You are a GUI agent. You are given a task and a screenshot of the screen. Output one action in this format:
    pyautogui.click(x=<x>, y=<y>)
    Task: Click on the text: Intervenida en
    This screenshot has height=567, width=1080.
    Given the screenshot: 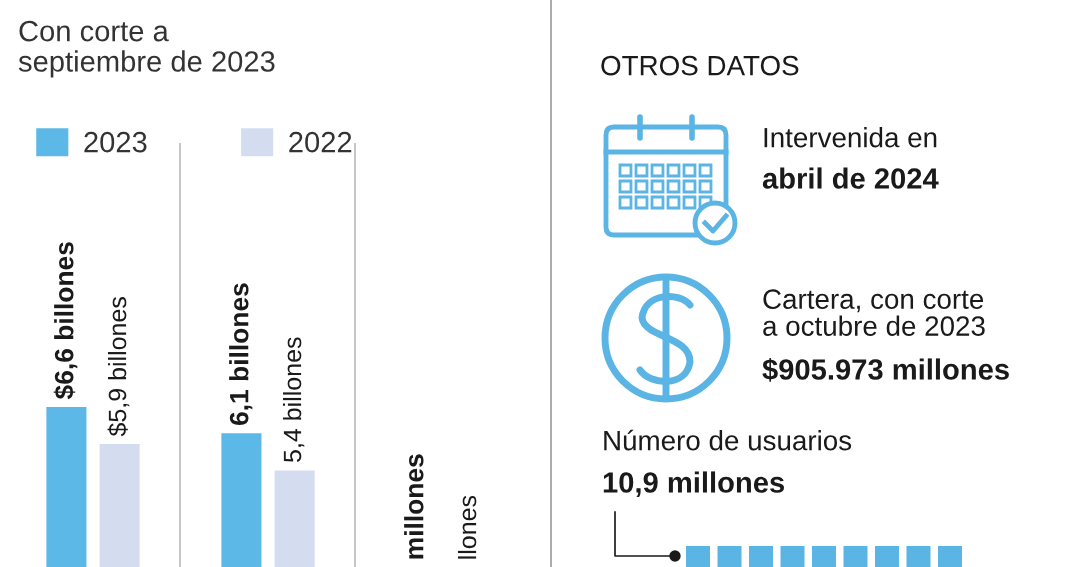 What is the action you would take?
    pyautogui.click(x=850, y=137)
    